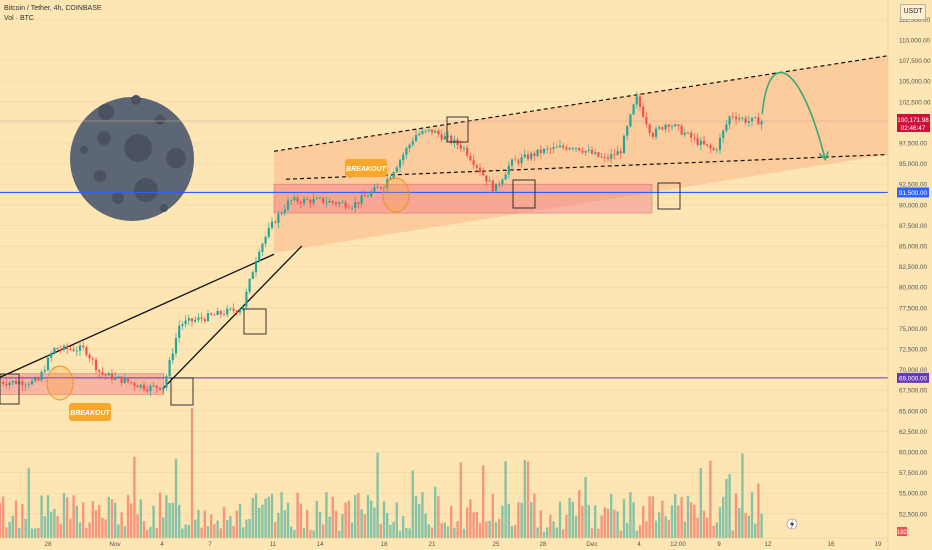 The image size is (932, 550). I want to click on y-tick-label: 60,000.00, so click(913, 453).